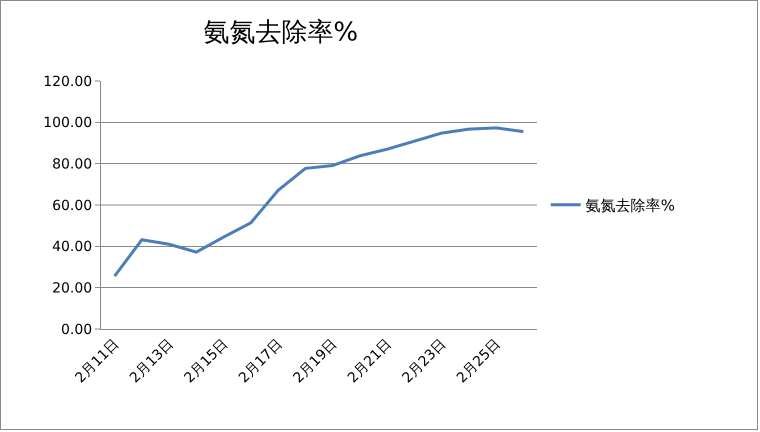 This screenshot has width=760, height=432. I want to click on legend-label: 氨氮去除率%, so click(630, 205).